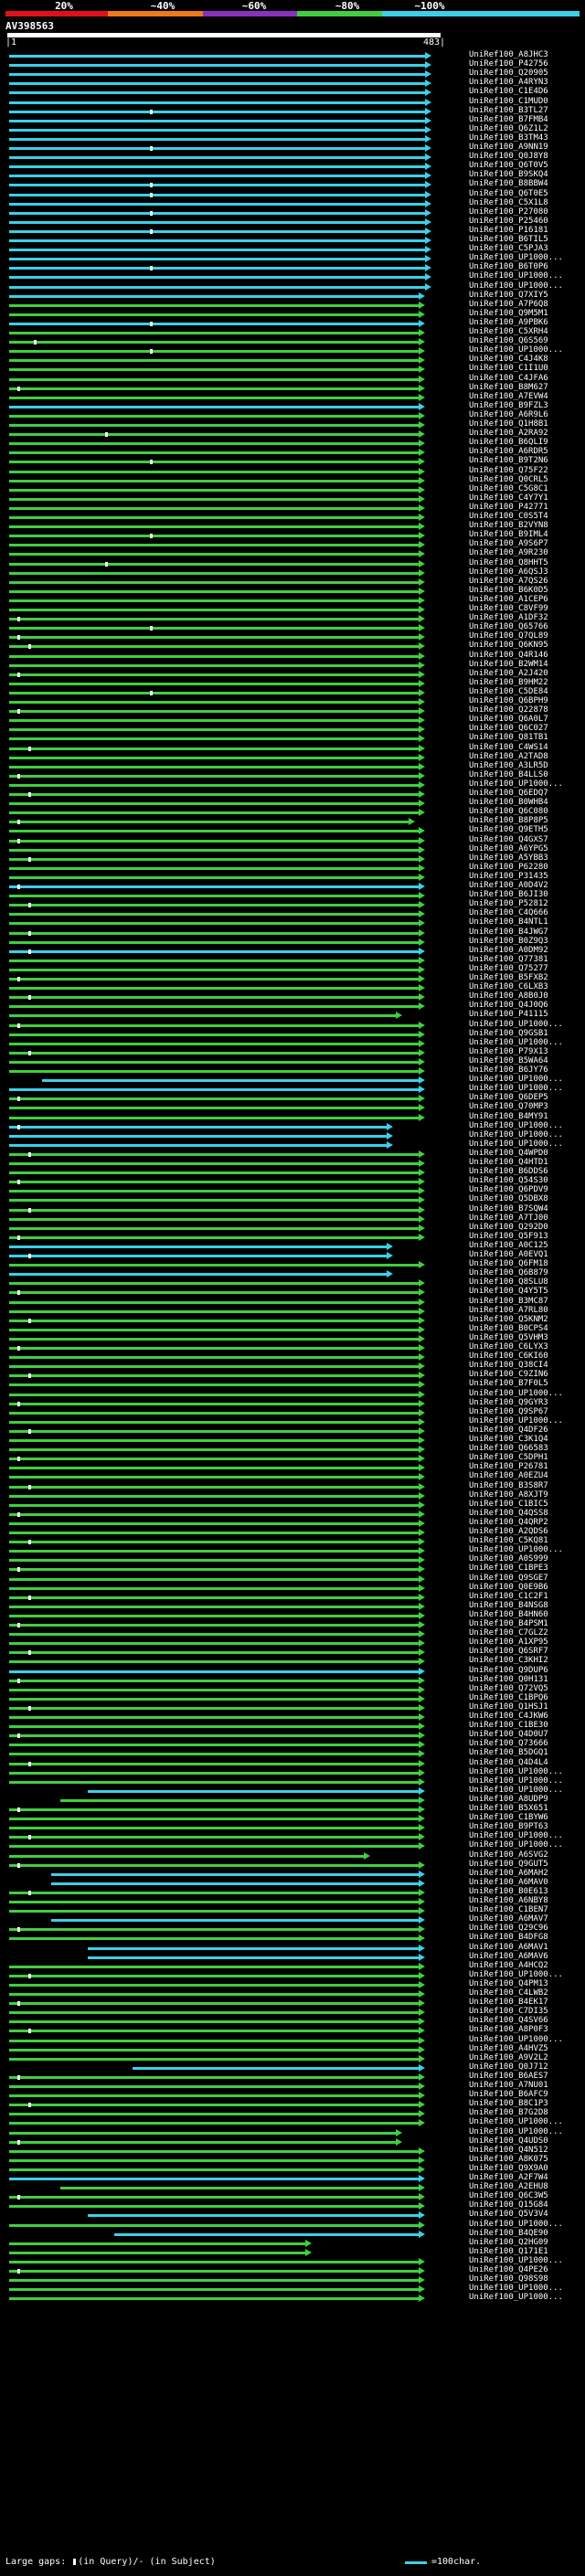 The image size is (585, 2576). I want to click on hit-row: UniRef100_Q4N512, so click(293, 2151).